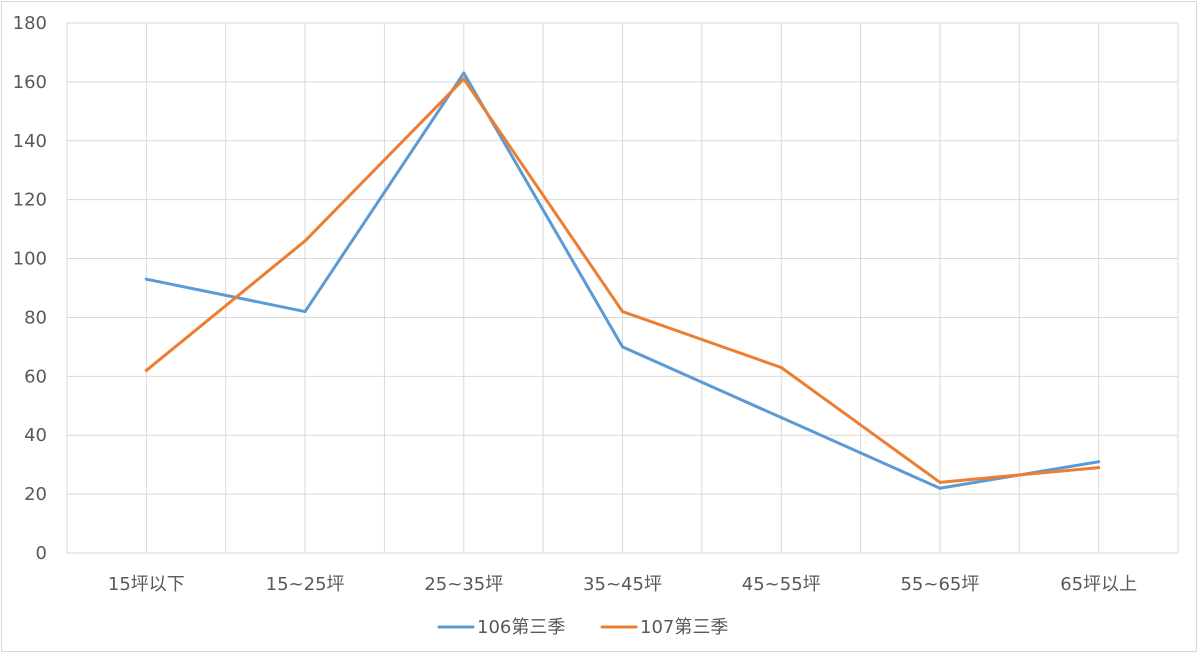 This screenshot has width=1200, height=655. What do you see at coordinates (35, 435) in the screenshot?
I see `y-tick-label: 40` at bounding box center [35, 435].